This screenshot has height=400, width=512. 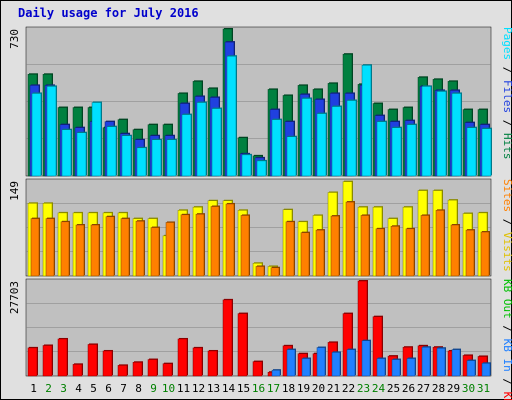 What do you see at coordinates (506, 43) in the screenshot?
I see `legend-pages: Pages` at bounding box center [506, 43].